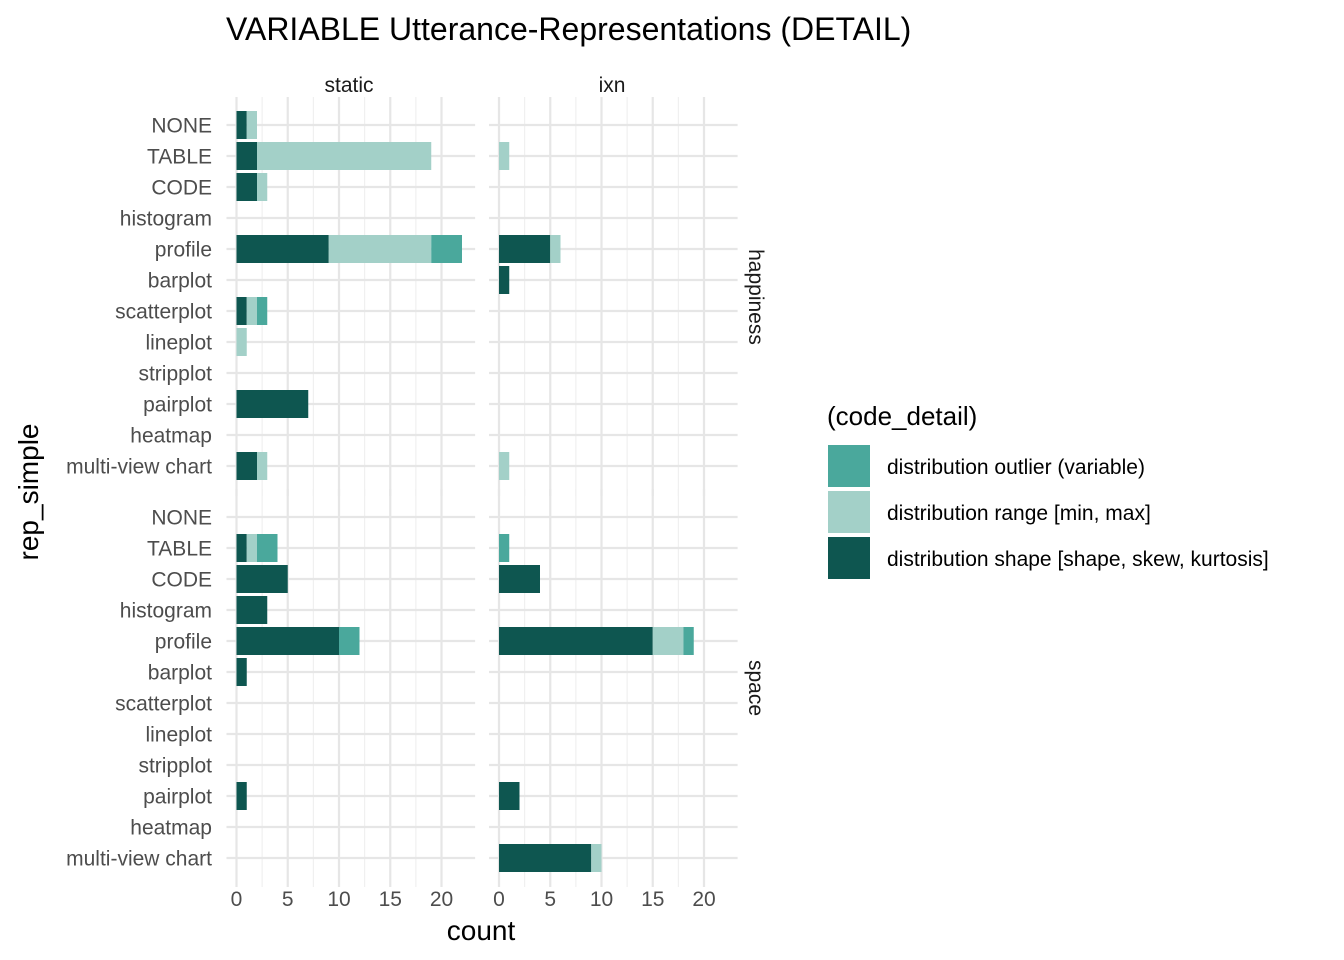 The width and height of the screenshot is (1344, 960). What do you see at coordinates (351, 296) in the screenshot?
I see `panel-static-happiness` at bounding box center [351, 296].